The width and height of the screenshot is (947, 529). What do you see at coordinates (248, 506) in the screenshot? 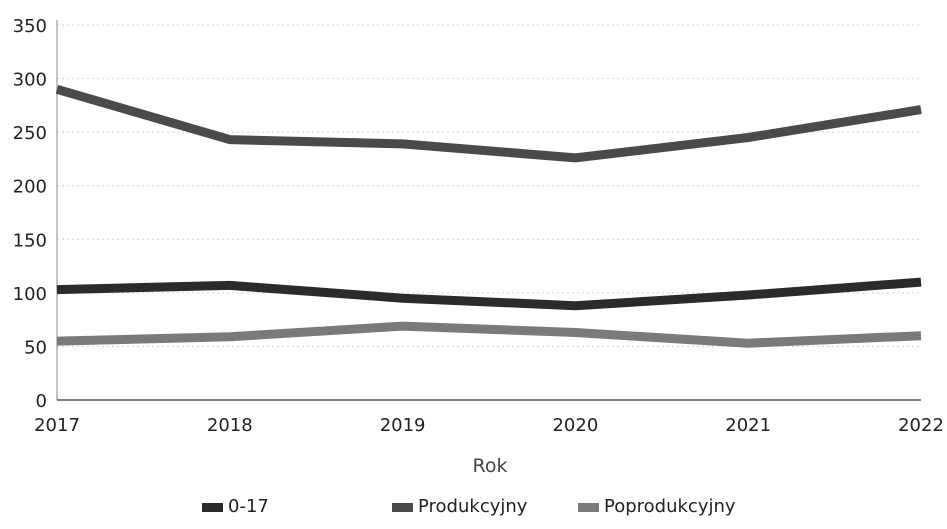
I see `legend-label: 0-17` at bounding box center [248, 506].